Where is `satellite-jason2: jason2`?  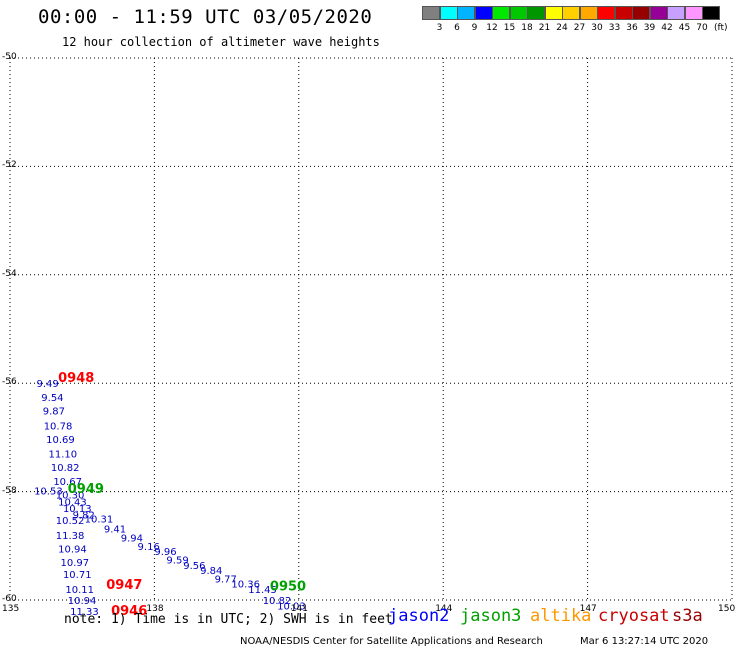 satellite-jason2: jason2 is located at coordinates (419, 616).